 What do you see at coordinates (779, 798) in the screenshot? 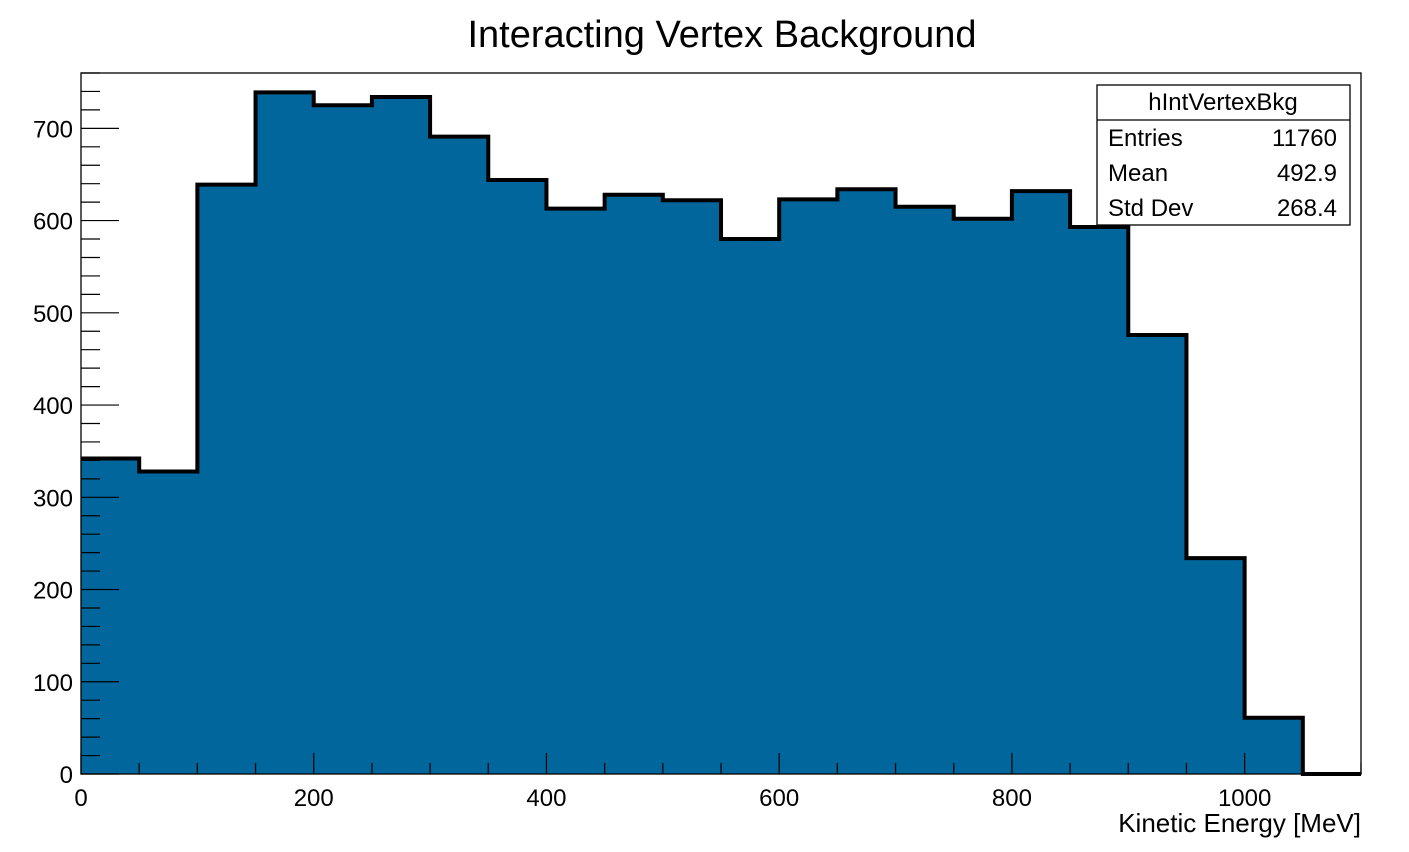
I see `x-tick-label: 600` at bounding box center [779, 798].